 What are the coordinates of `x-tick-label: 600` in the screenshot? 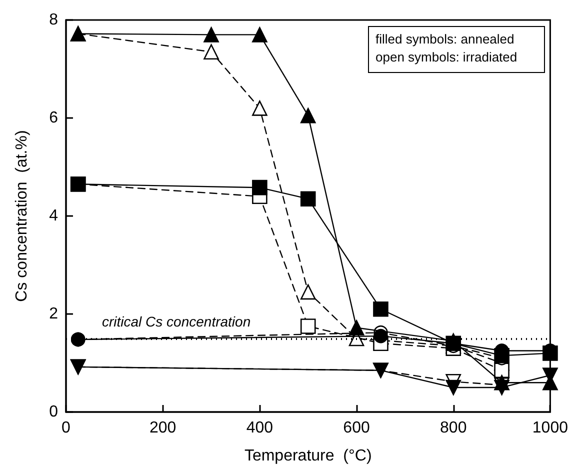 It's located at (356, 428).